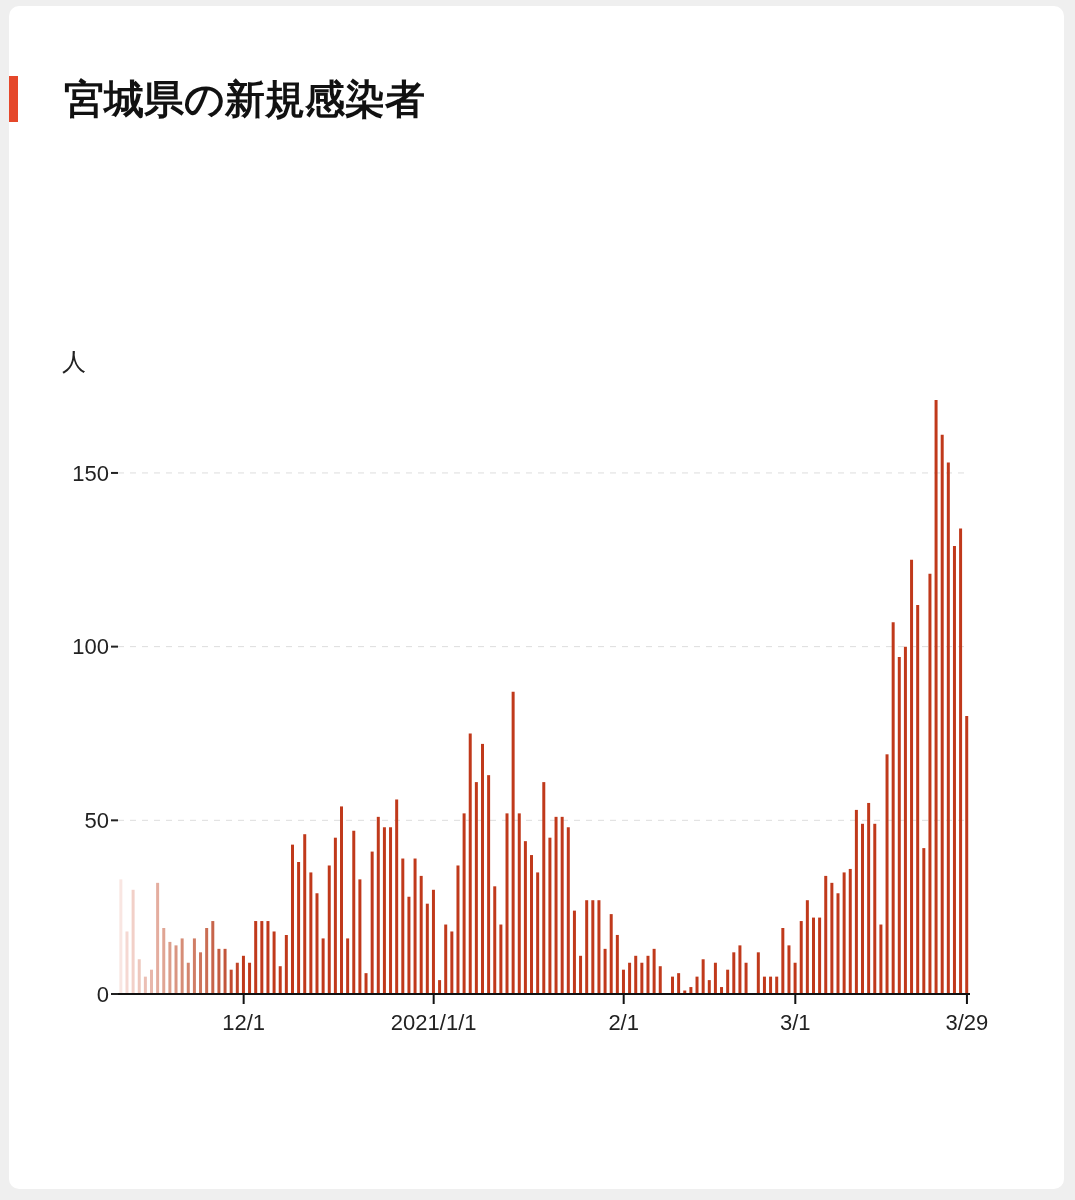 Image resolution: width=1075 pixels, height=1200 pixels. What do you see at coordinates (96, 821) in the screenshot?
I see `y-tick-label: 50` at bounding box center [96, 821].